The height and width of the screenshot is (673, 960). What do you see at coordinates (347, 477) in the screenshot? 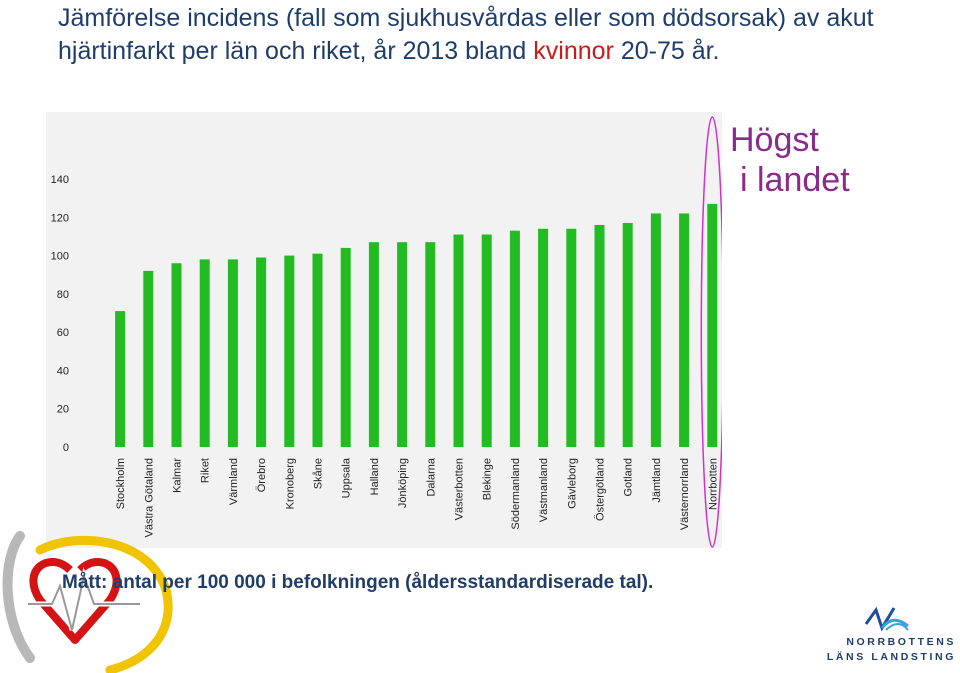
I see `x-tick-label: Uppsala` at bounding box center [347, 477].